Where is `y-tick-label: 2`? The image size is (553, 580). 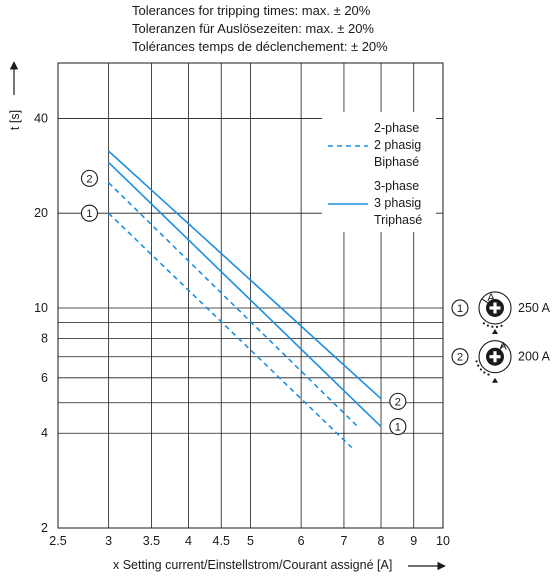 y-tick-label: 2 is located at coordinates (44, 528).